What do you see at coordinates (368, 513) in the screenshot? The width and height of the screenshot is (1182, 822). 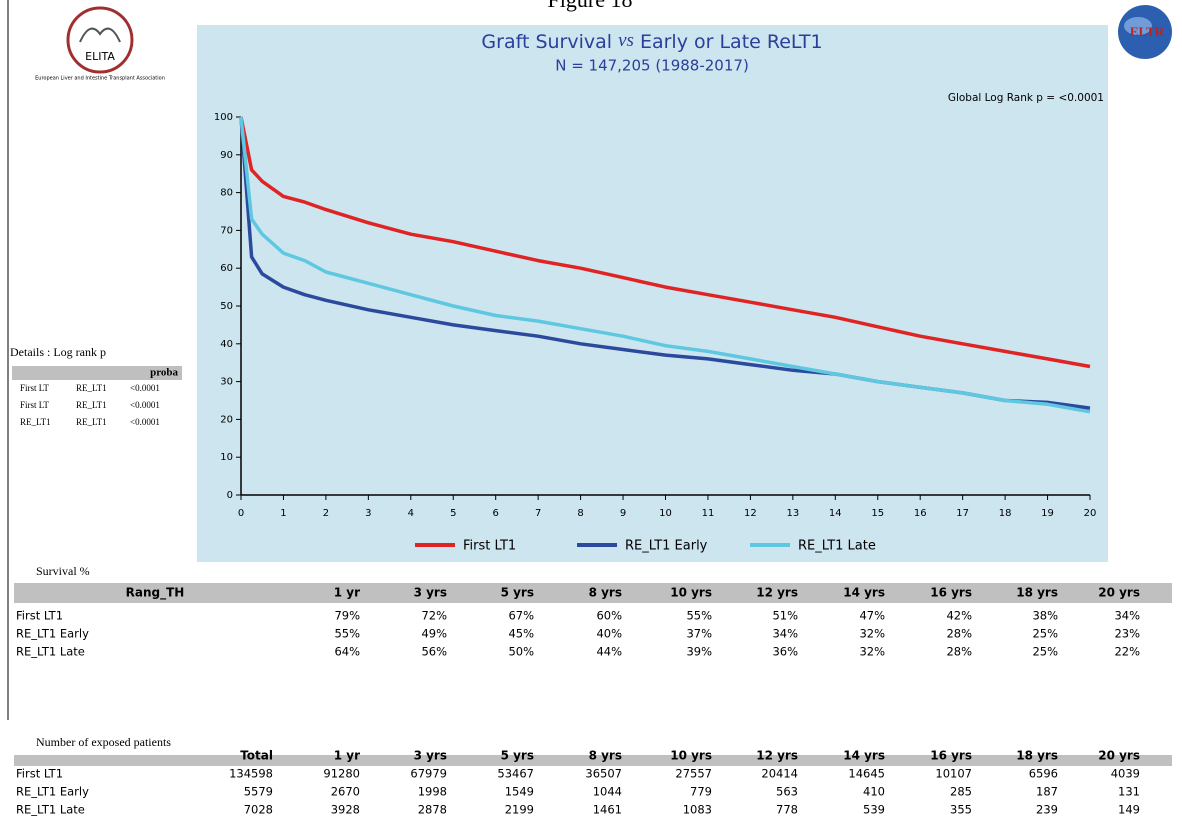 I see `x-tick-label: 3` at bounding box center [368, 513].